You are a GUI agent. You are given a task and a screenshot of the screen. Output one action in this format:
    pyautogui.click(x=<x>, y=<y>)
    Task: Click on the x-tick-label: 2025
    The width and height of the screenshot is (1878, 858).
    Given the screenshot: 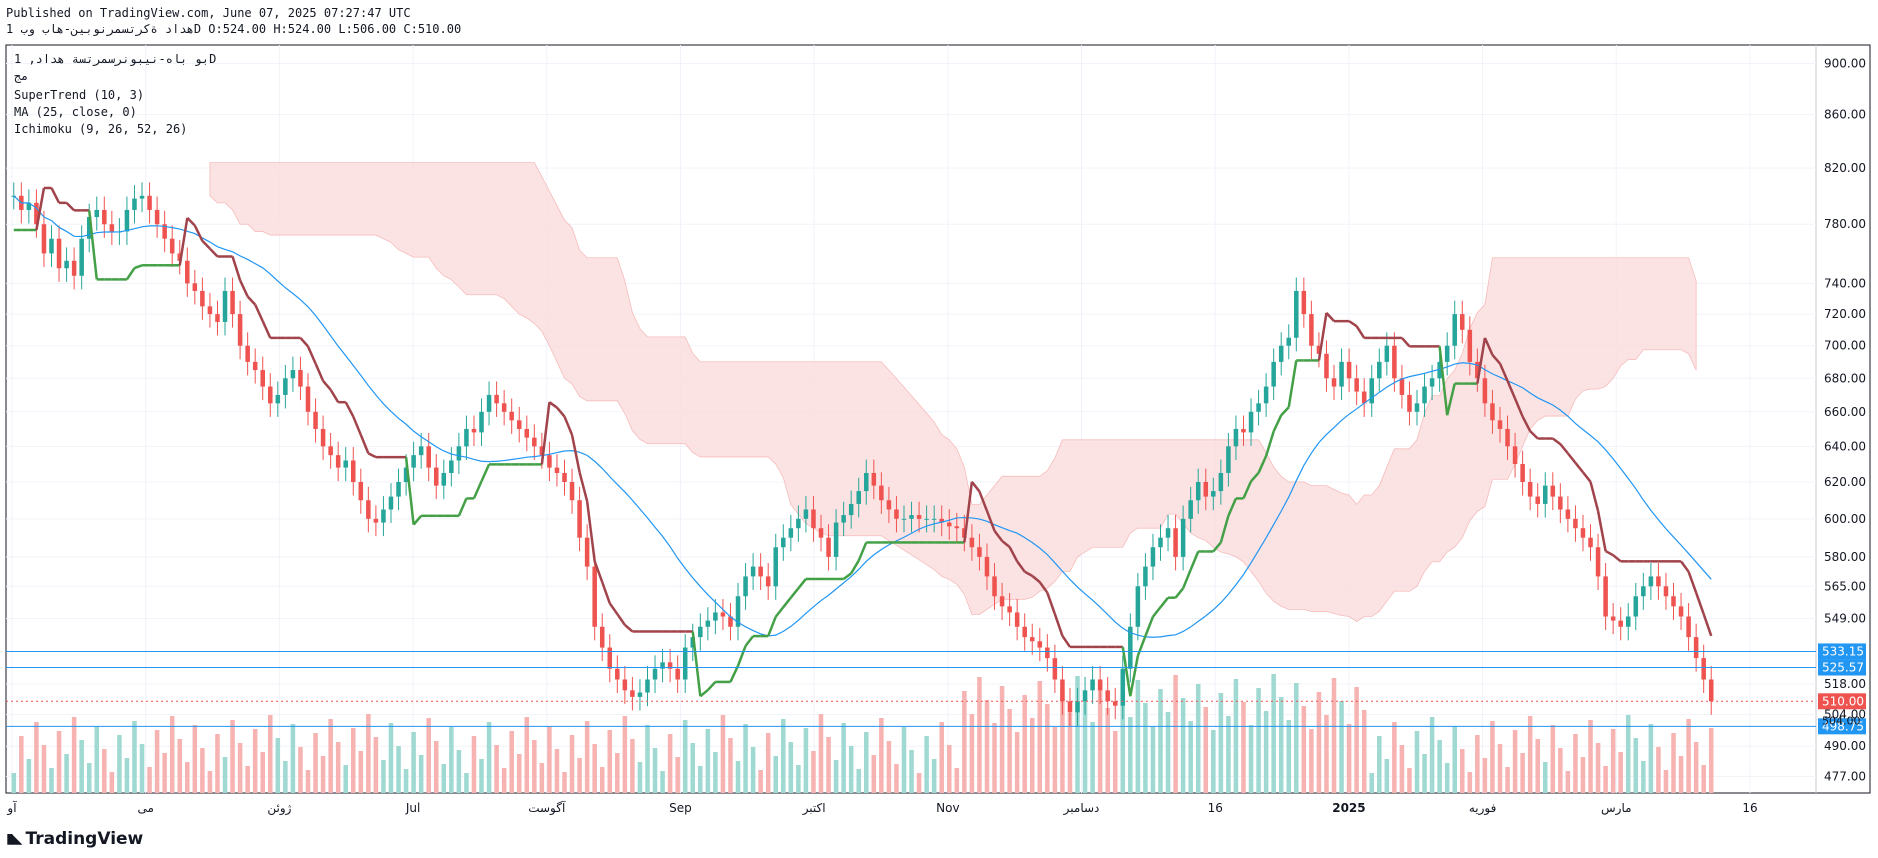 What is the action you would take?
    pyautogui.click(x=1348, y=808)
    